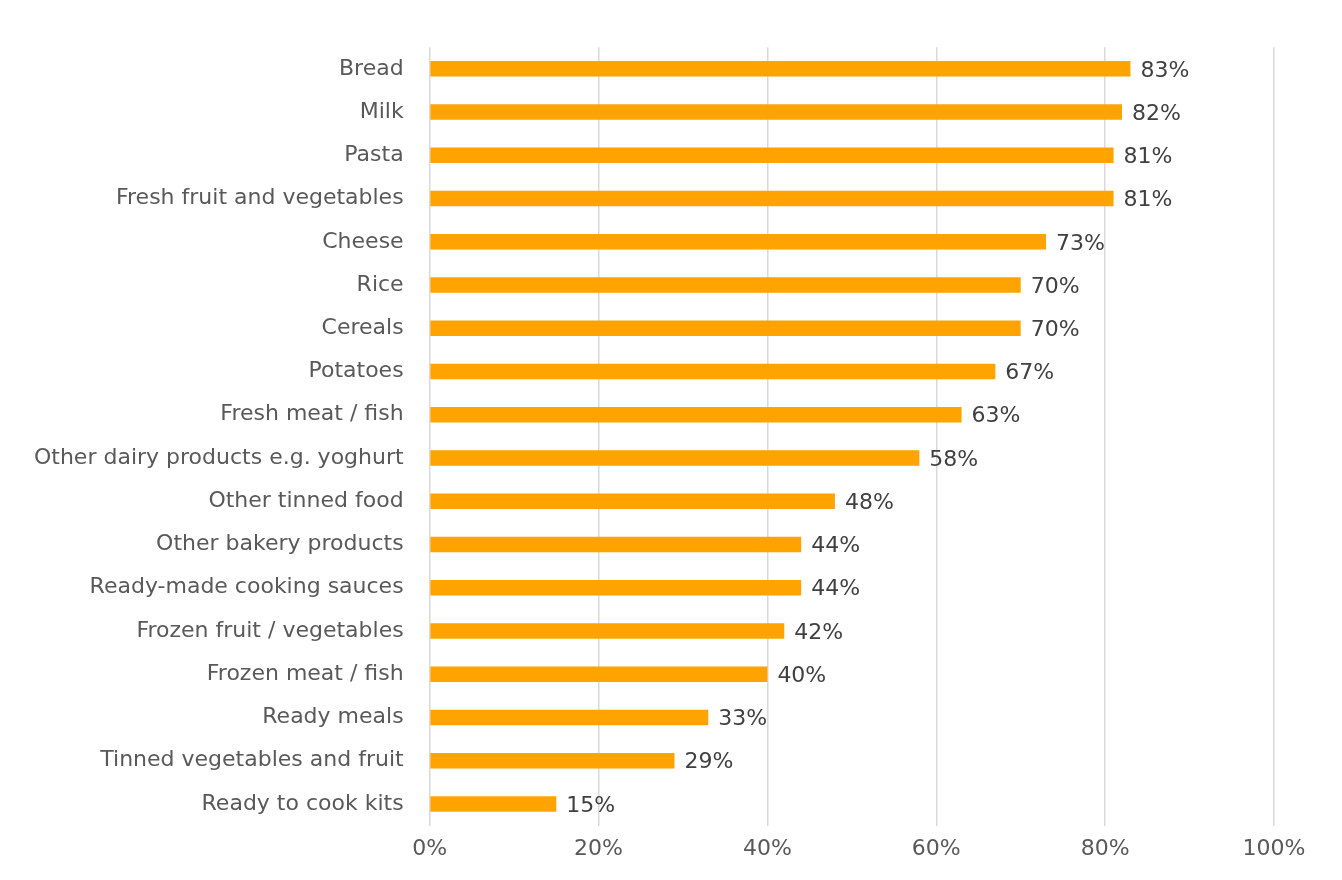 The height and width of the screenshot is (880, 1342). Describe the element at coordinates (996, 415) in the screenshot. I see `data-label: 63%` at that location.